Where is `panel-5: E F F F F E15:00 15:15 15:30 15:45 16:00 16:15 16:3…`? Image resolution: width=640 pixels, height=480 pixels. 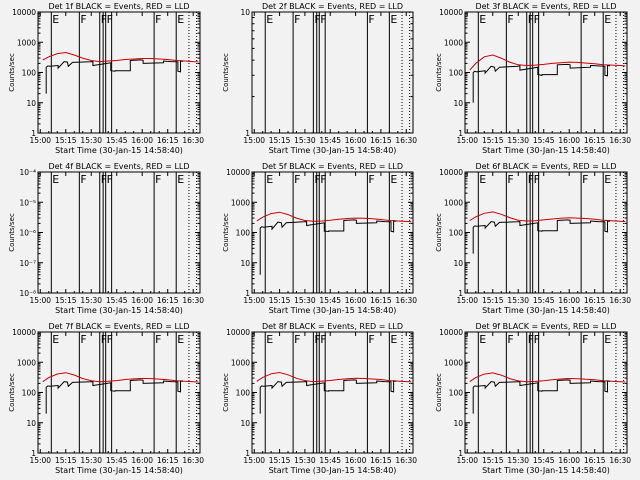
panel-5: E F F F F E15:00 15:15 15:30 15:45 16:00 16:15 16:3… is located at coordinates (319, 238).